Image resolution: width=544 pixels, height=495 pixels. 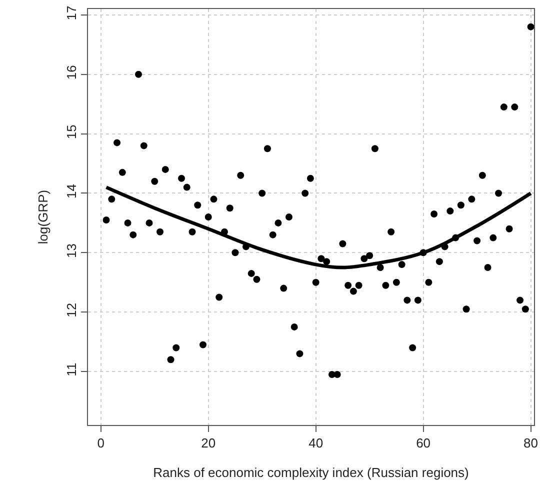 What do you see at coordinates (423, 443) in the screenshot?
I see `x-tick-label: 60` at bounding box center [423, 443].